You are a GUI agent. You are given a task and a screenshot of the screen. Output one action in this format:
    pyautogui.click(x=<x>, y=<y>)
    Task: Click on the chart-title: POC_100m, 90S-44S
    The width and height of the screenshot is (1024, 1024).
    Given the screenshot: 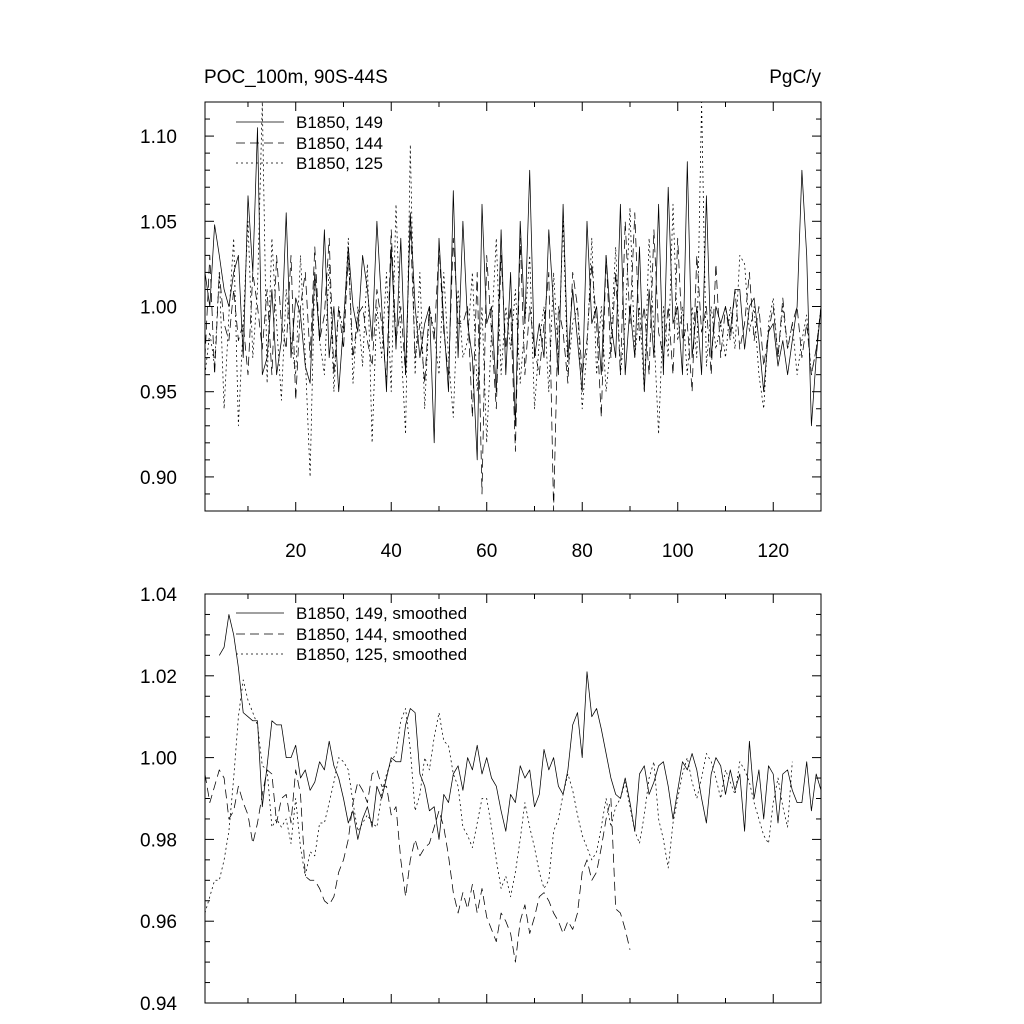 What is the action you would take?
    pyautogui.click(x=296, y=77)
    